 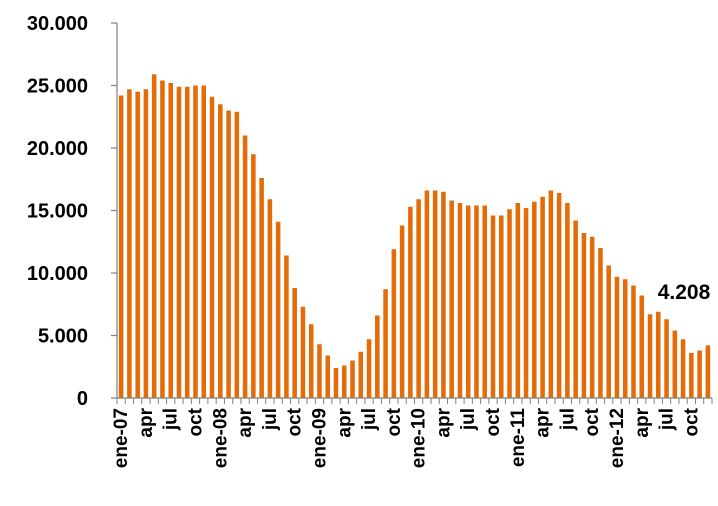 What do you see at coordinates (57, 274) in the screenshot?
I see `y-tick-label: 10.000` at bounding box center [57, 274].